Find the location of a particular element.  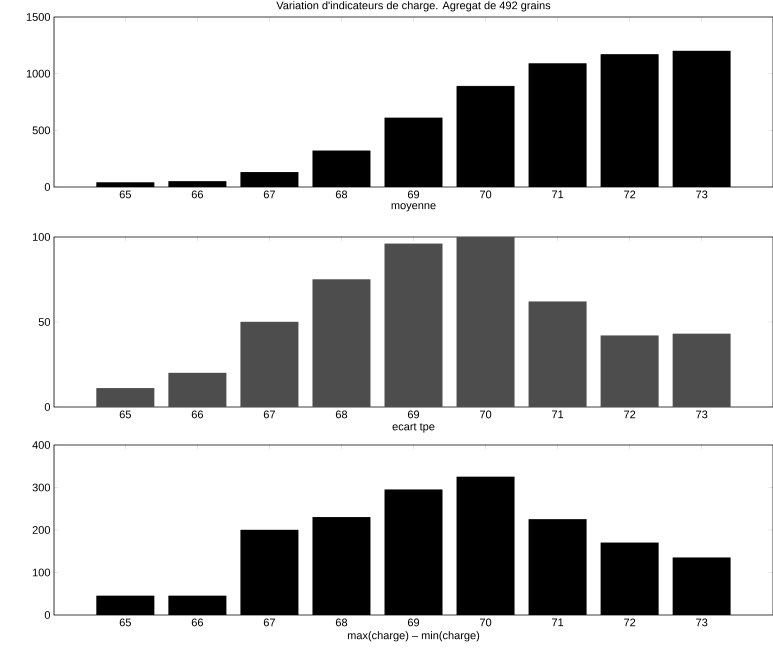

x-axis-title: max(charge) – min(charge) is located at coordinates (414, 636).